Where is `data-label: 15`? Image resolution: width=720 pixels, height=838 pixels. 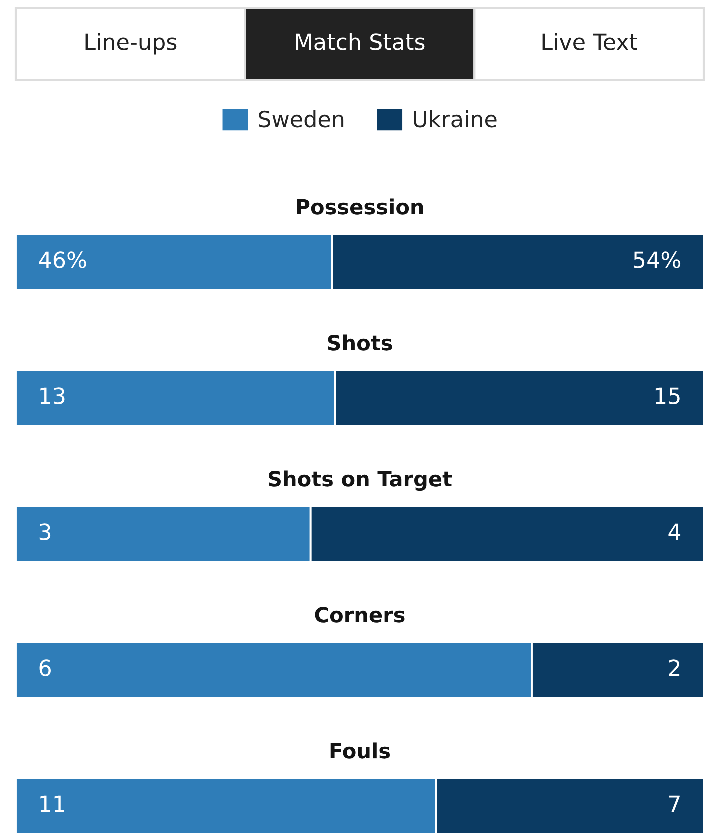 data-label: 15 is located at coordinates (668, 396).